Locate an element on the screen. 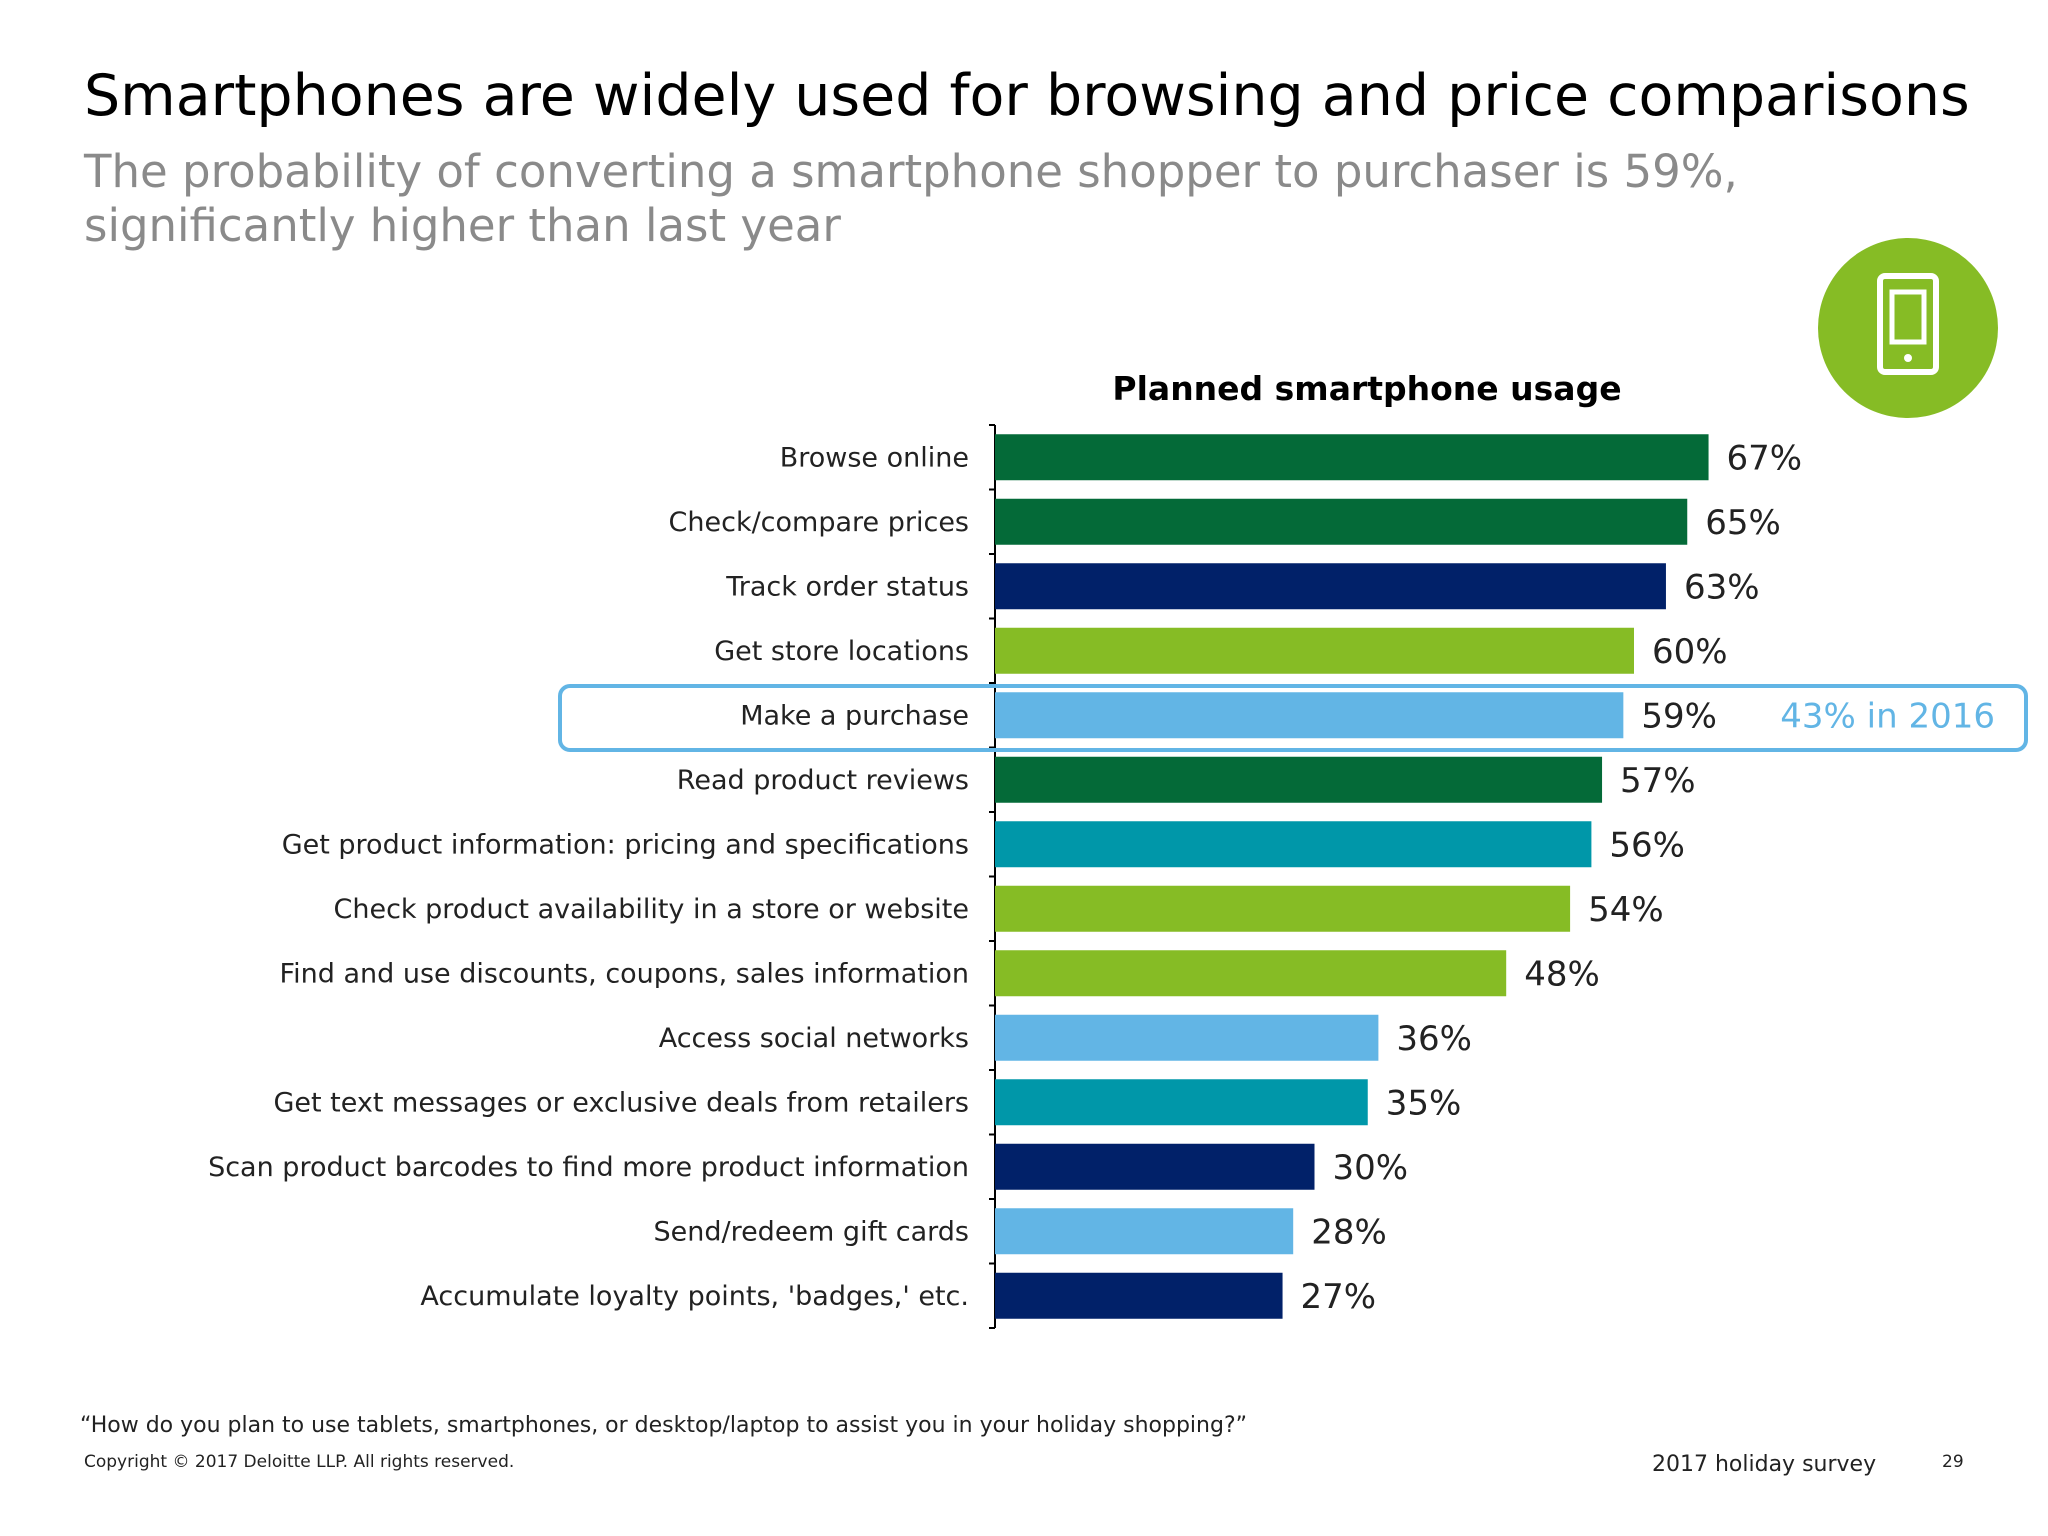 The image size is (2048, 1536). highlight-box is located at coordinates (1293, 718).